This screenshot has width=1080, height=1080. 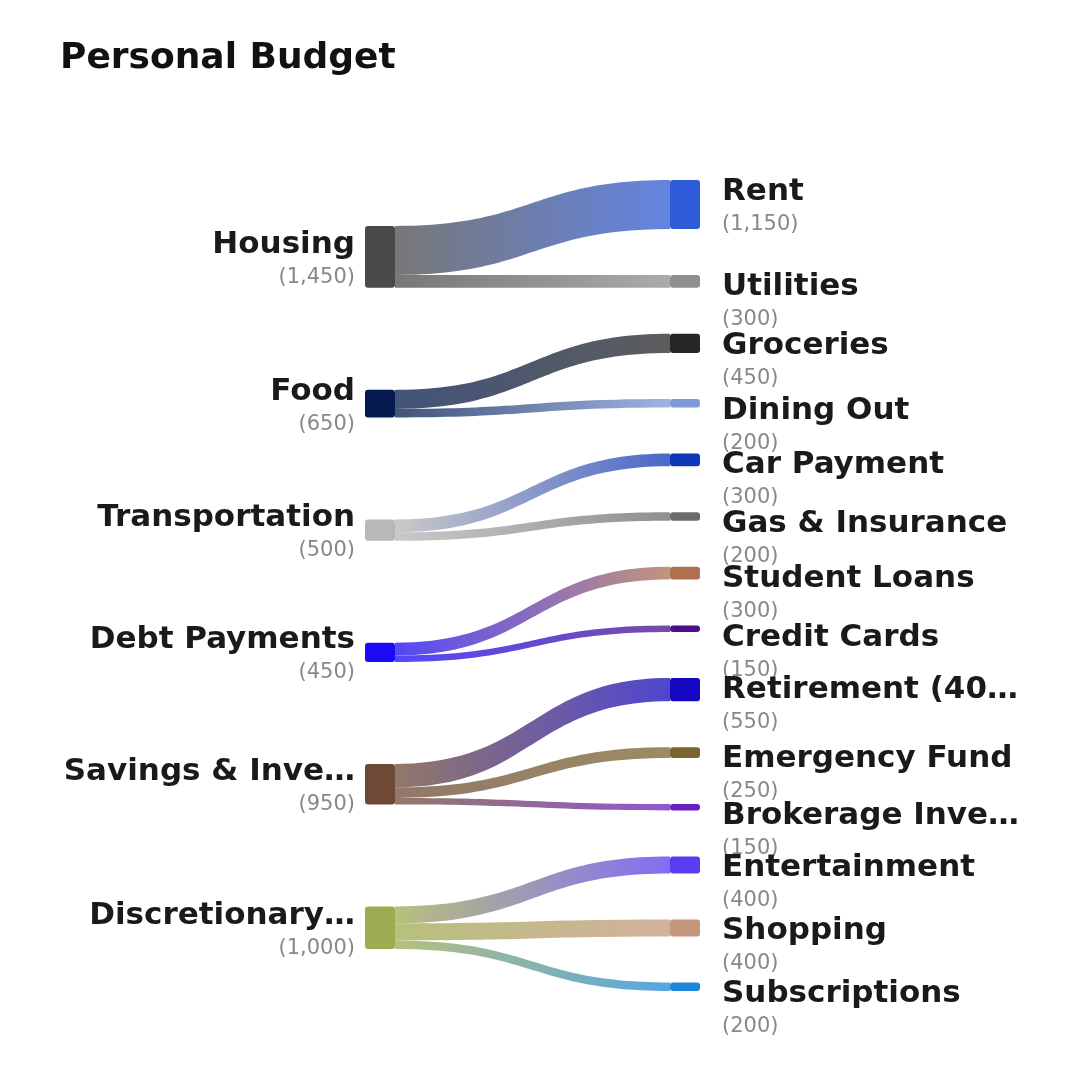 What do you see at coordinates (222, 637) in the screenshot?
I see `category-label: Debt Payments` at bounding box center [222, 637].